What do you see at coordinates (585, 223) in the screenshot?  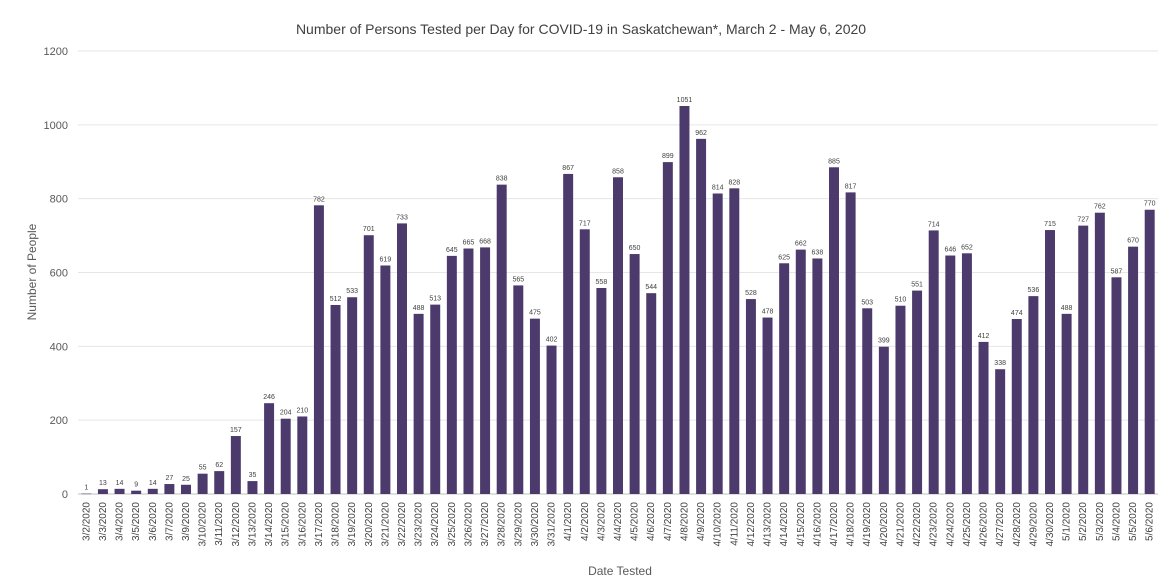 I see `data-label: 717` at bounding box center [585, 223].